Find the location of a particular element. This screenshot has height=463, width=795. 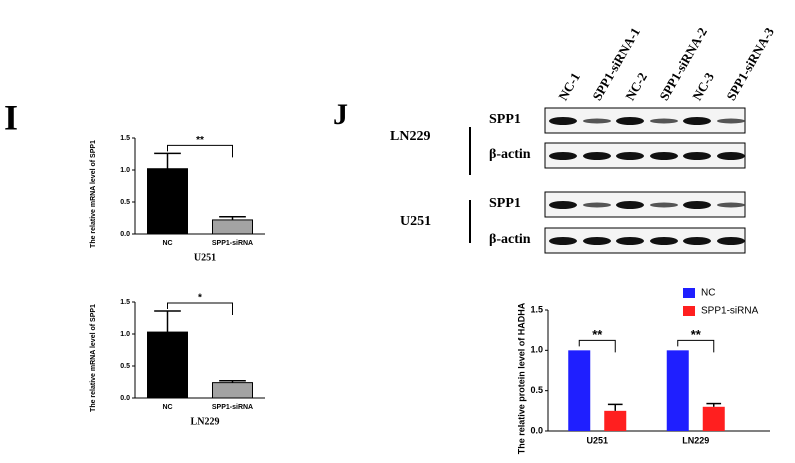

lane-label: NC-3 is located at coordinates (703, 86).